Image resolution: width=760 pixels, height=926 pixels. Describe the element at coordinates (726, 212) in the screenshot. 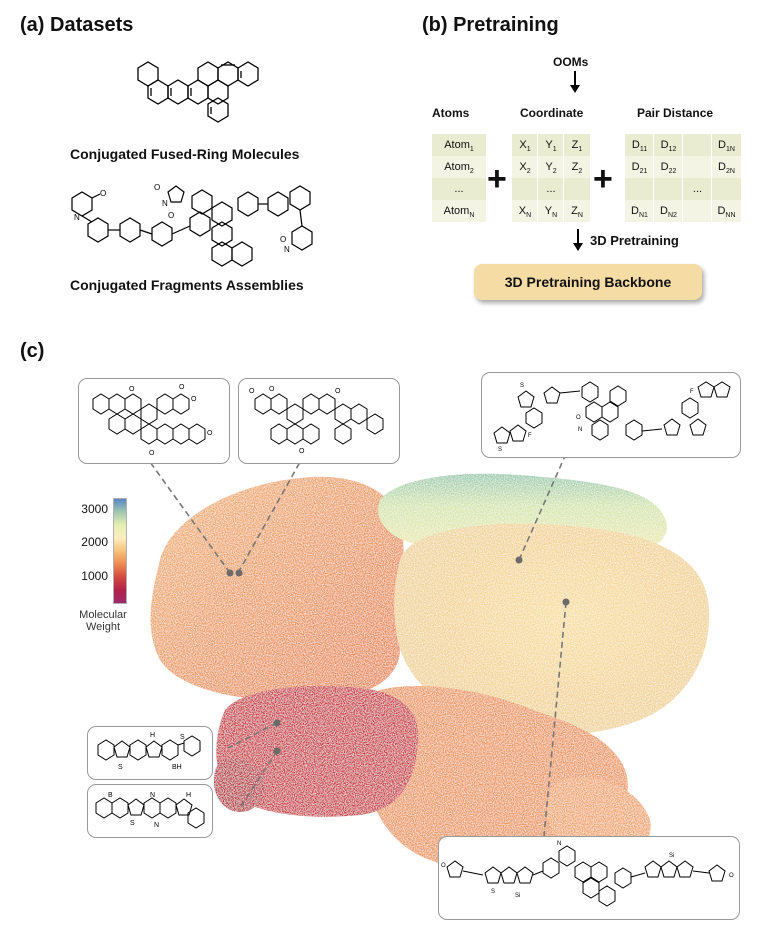

I see `distance-cell: DNN` at that location.